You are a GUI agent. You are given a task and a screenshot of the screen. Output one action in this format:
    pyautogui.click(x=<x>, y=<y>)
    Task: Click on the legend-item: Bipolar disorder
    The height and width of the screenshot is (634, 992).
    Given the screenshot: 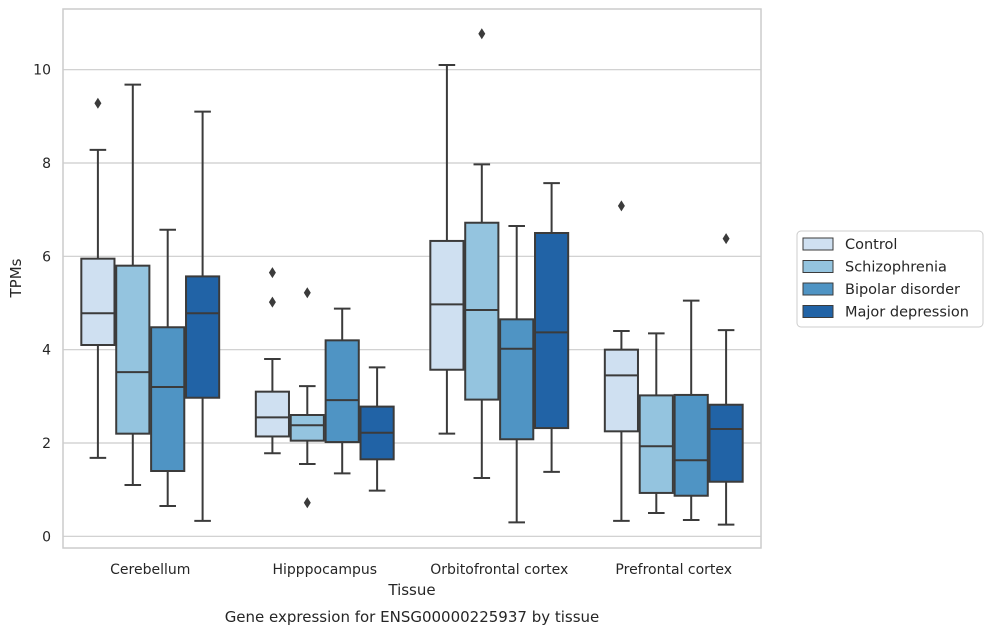 What is the action you would take?
    pyautogui.click(x=881, y=290)
    